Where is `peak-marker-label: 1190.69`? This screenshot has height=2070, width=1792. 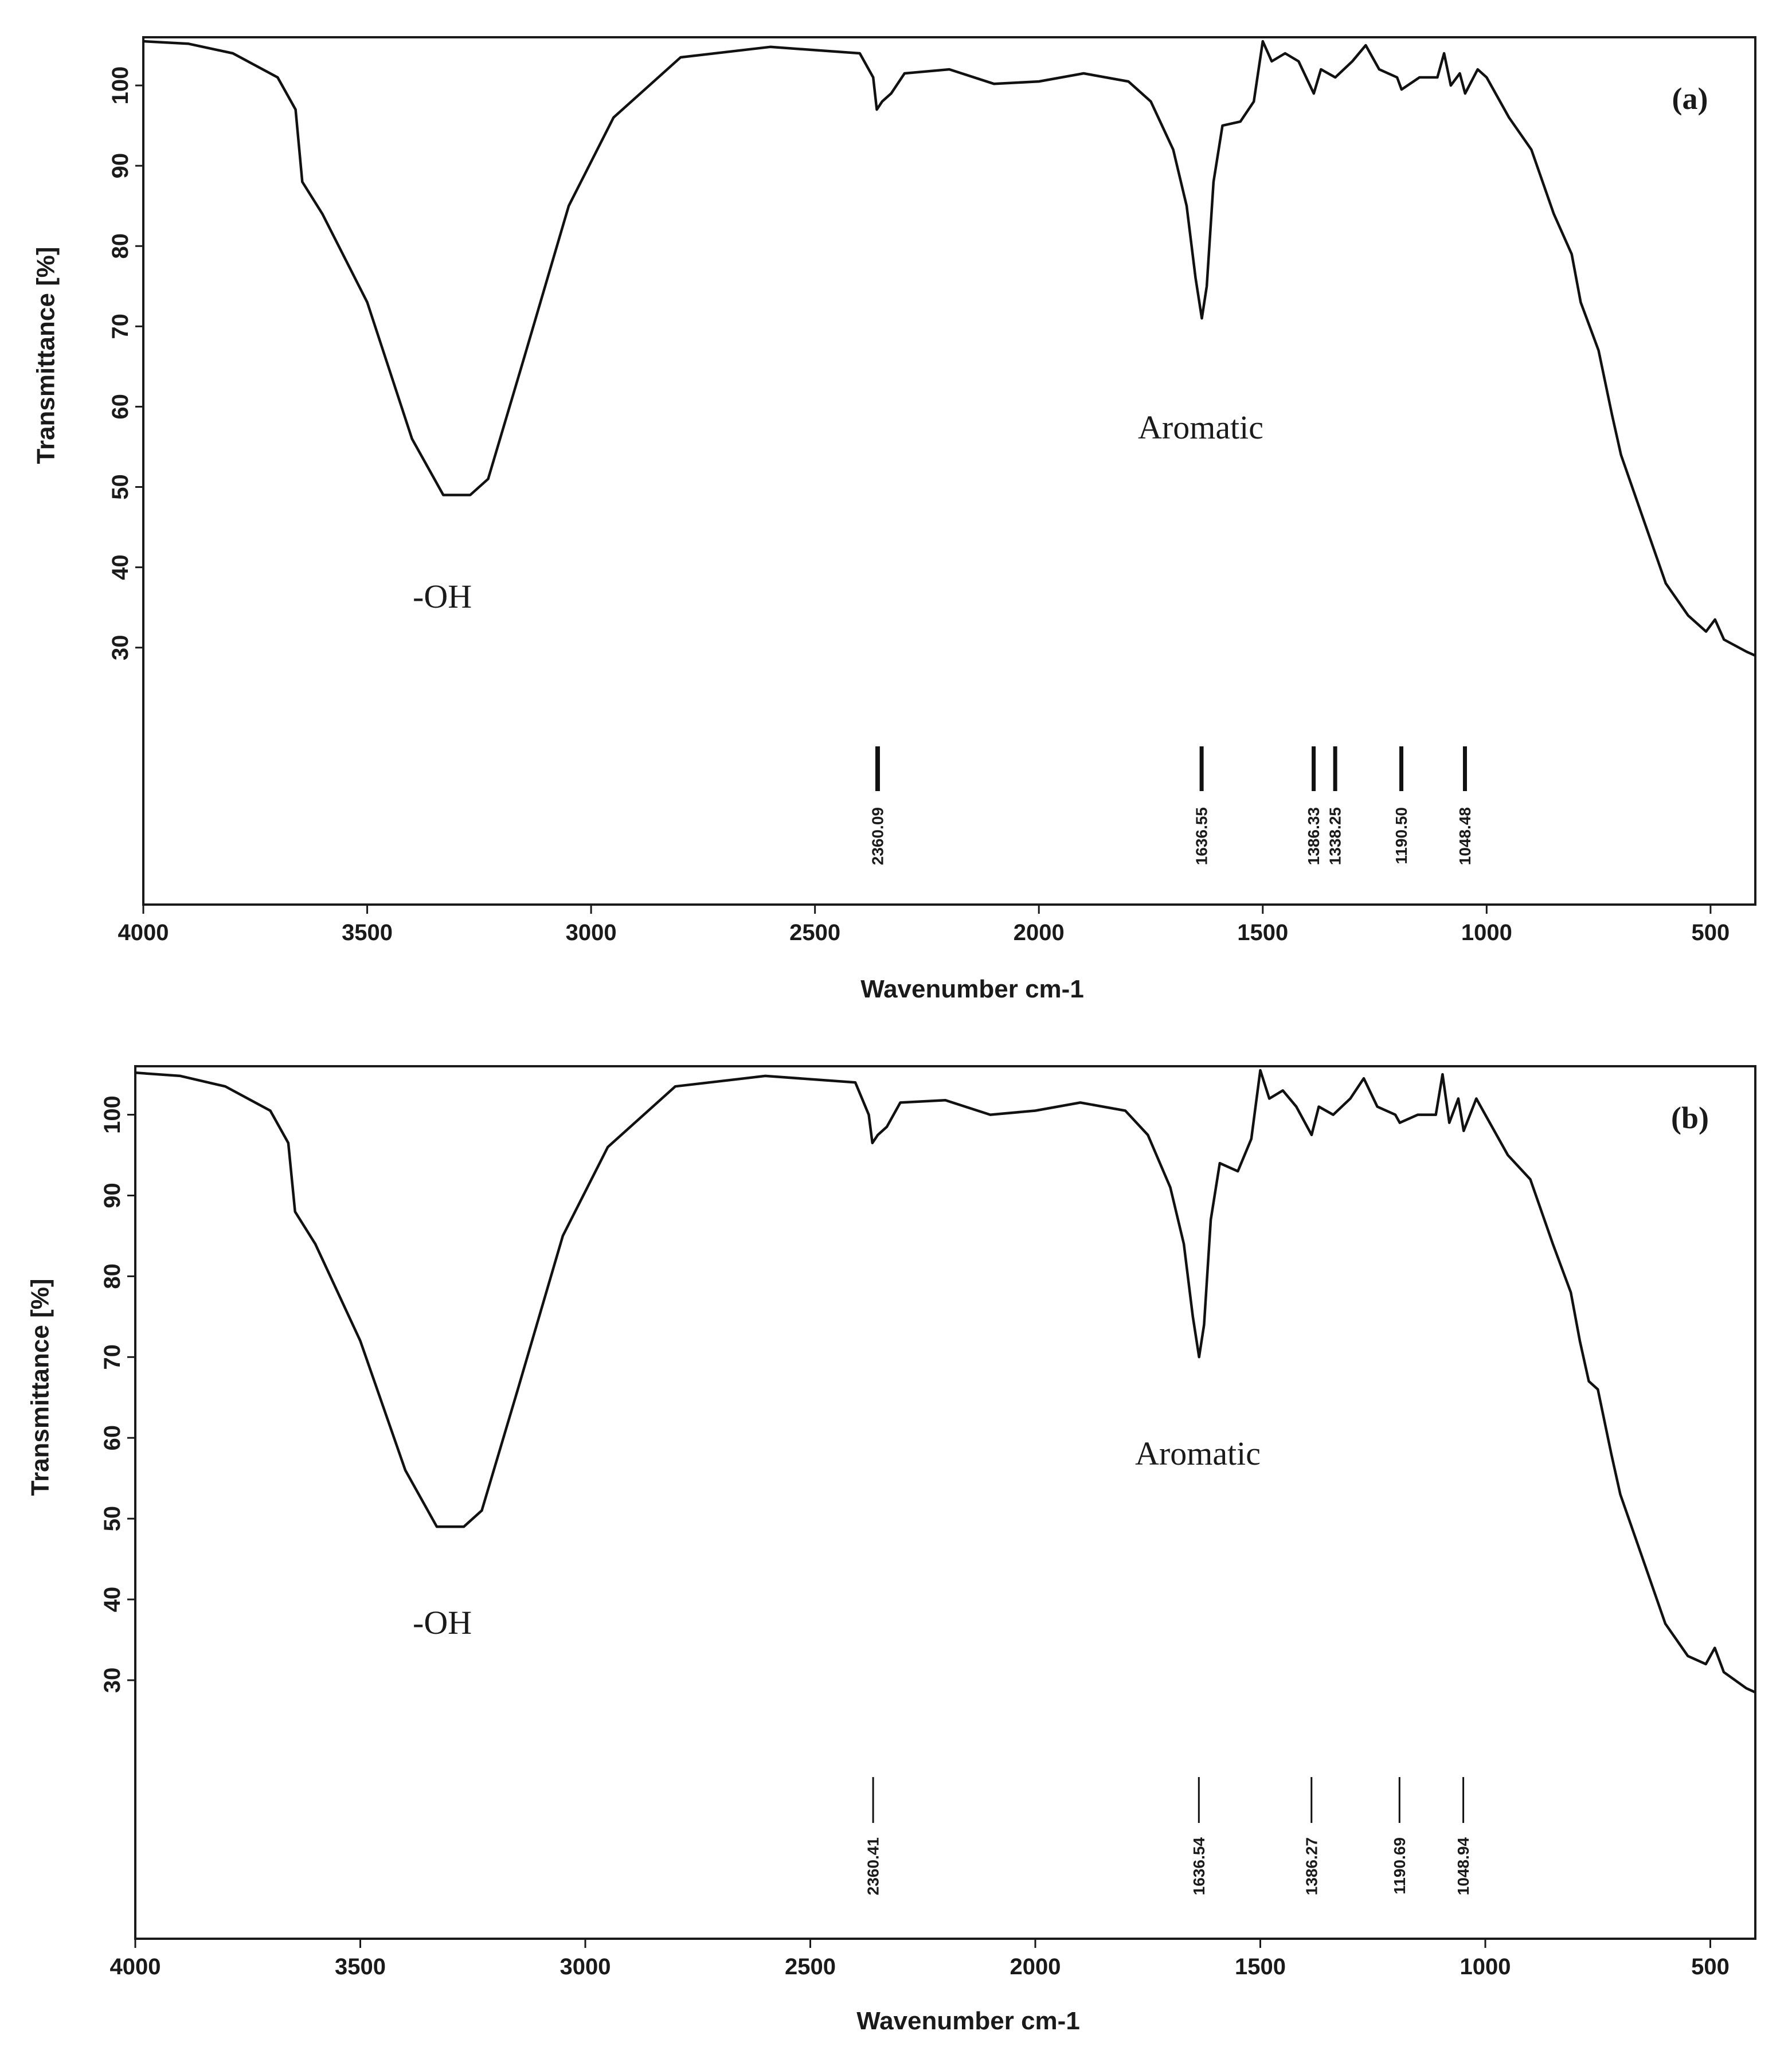
peak-marker-label: 1190.69 is located at coordinates (1400, 1866).